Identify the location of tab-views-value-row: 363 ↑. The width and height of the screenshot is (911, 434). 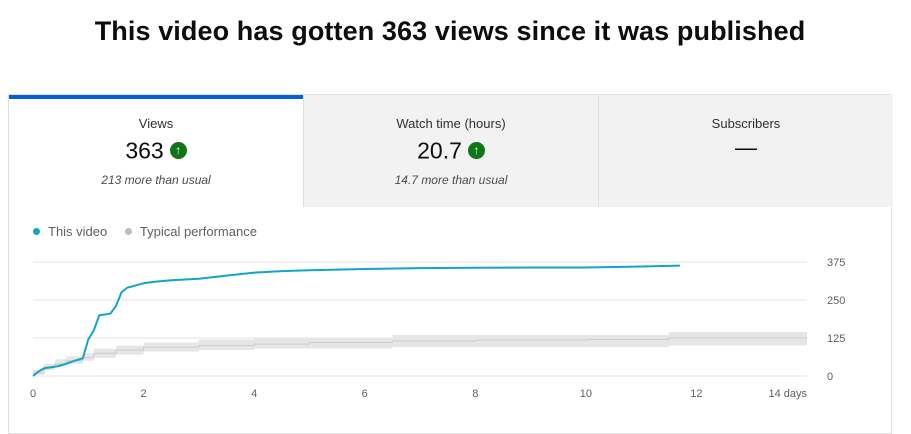
(156, 150).